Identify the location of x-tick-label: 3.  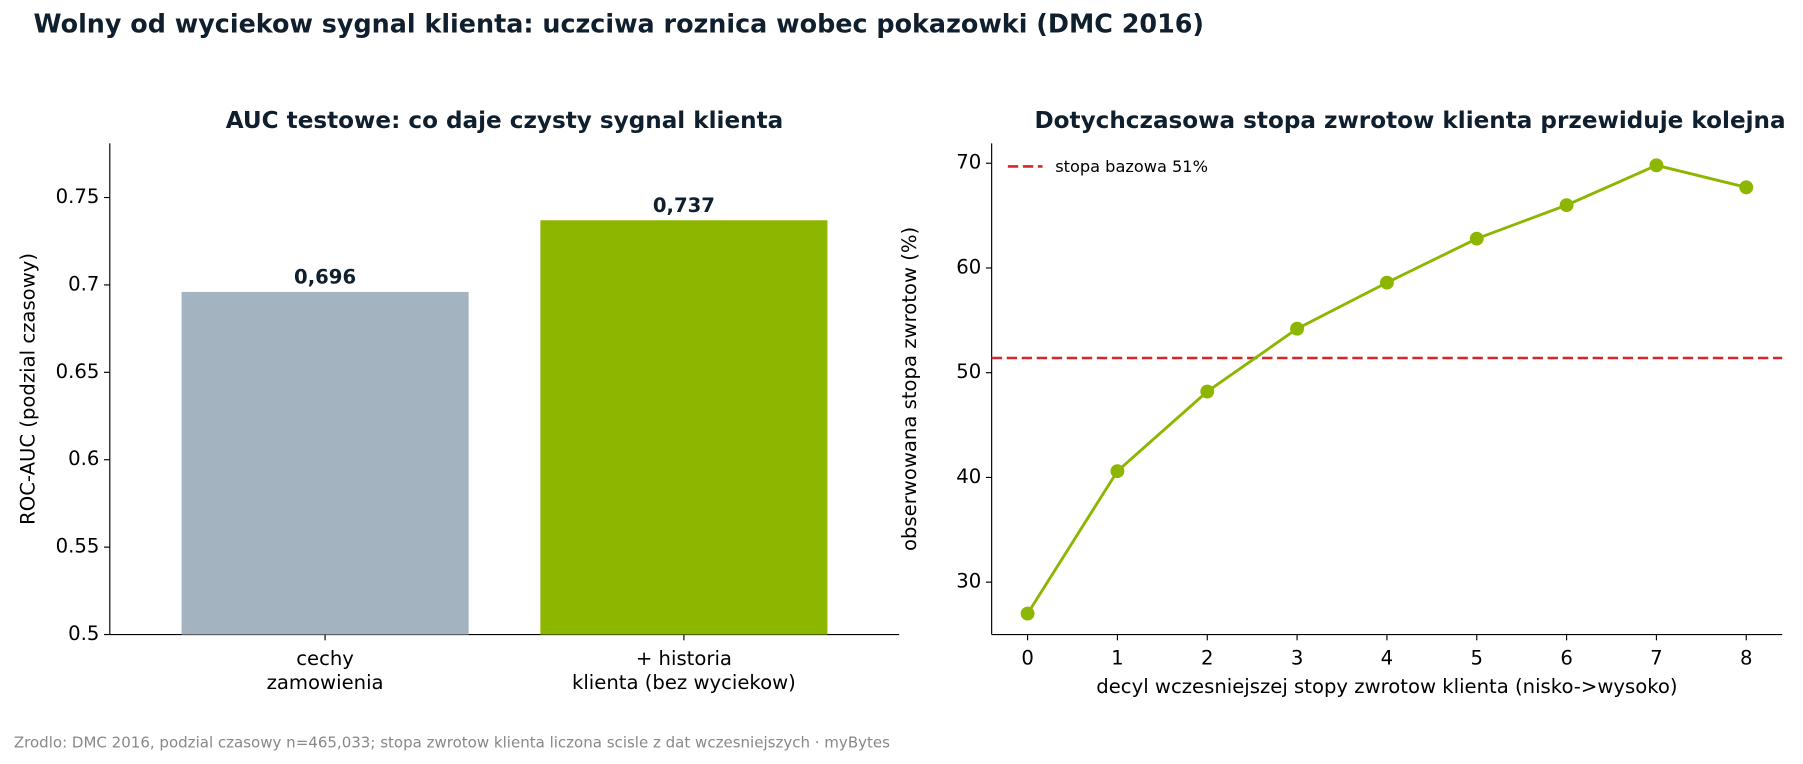
(1297, 657).